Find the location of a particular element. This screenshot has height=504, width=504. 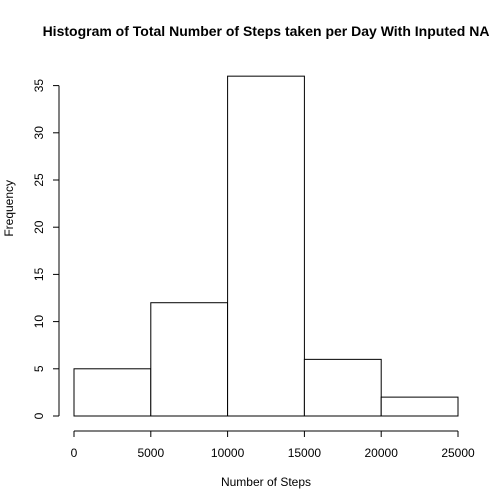

x-axis: 0 5000 10000 15000 20000 25000 is located at coordinates (273, 445).